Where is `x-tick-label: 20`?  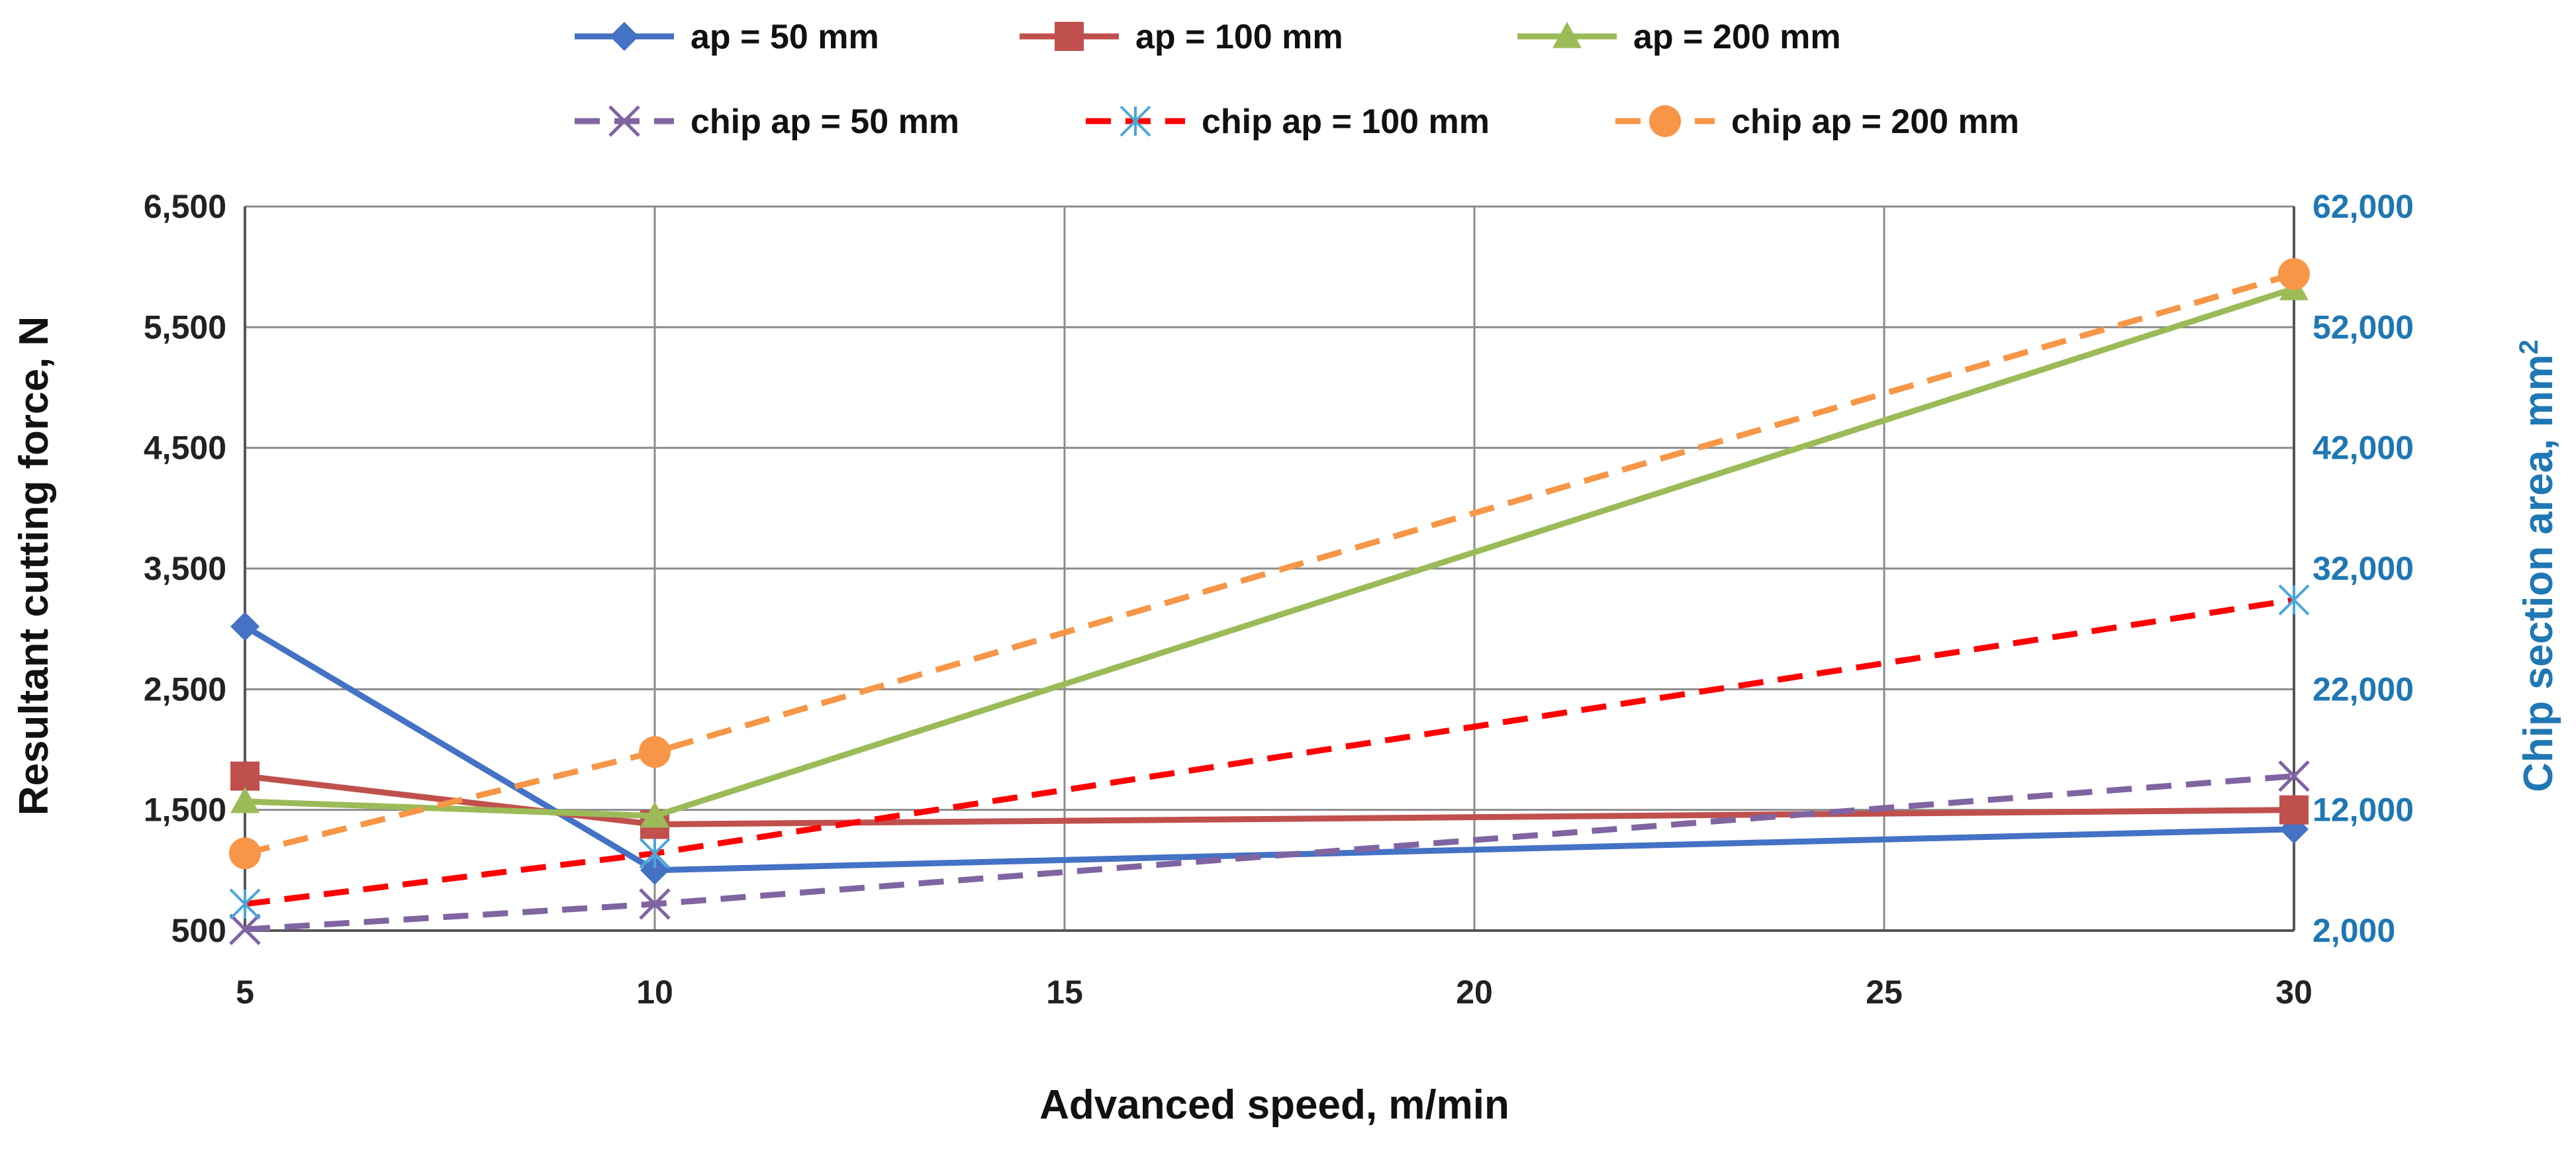
x-tick-label: 20 is located at coordinates (1474, 992).